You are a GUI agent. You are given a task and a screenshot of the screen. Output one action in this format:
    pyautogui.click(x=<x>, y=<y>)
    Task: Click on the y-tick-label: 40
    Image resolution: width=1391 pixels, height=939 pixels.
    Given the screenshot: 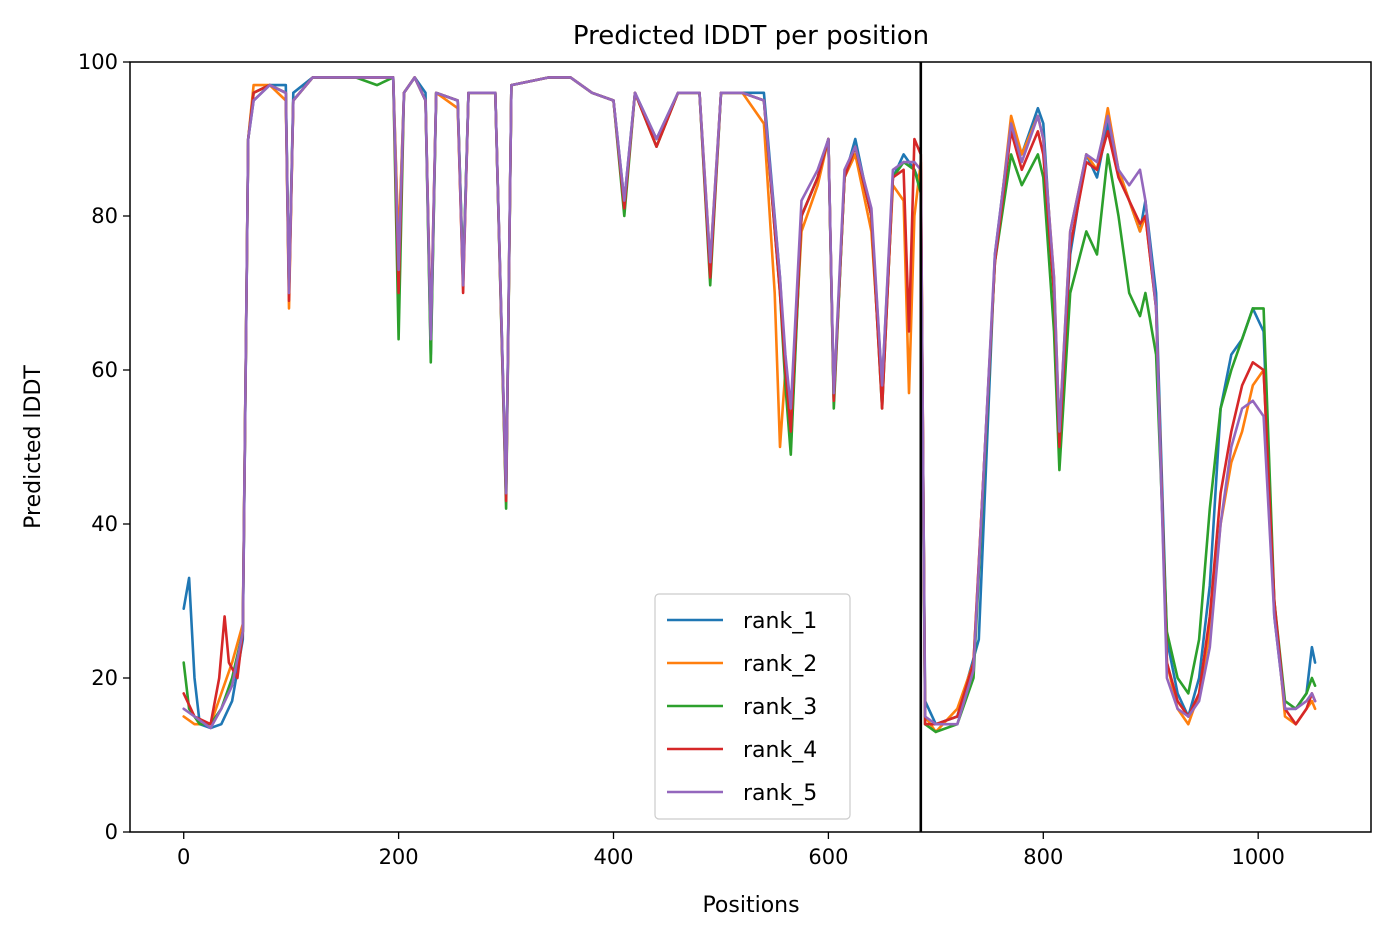 What is the action you would take?
    pyautogui.click(x=104, y=524)
    